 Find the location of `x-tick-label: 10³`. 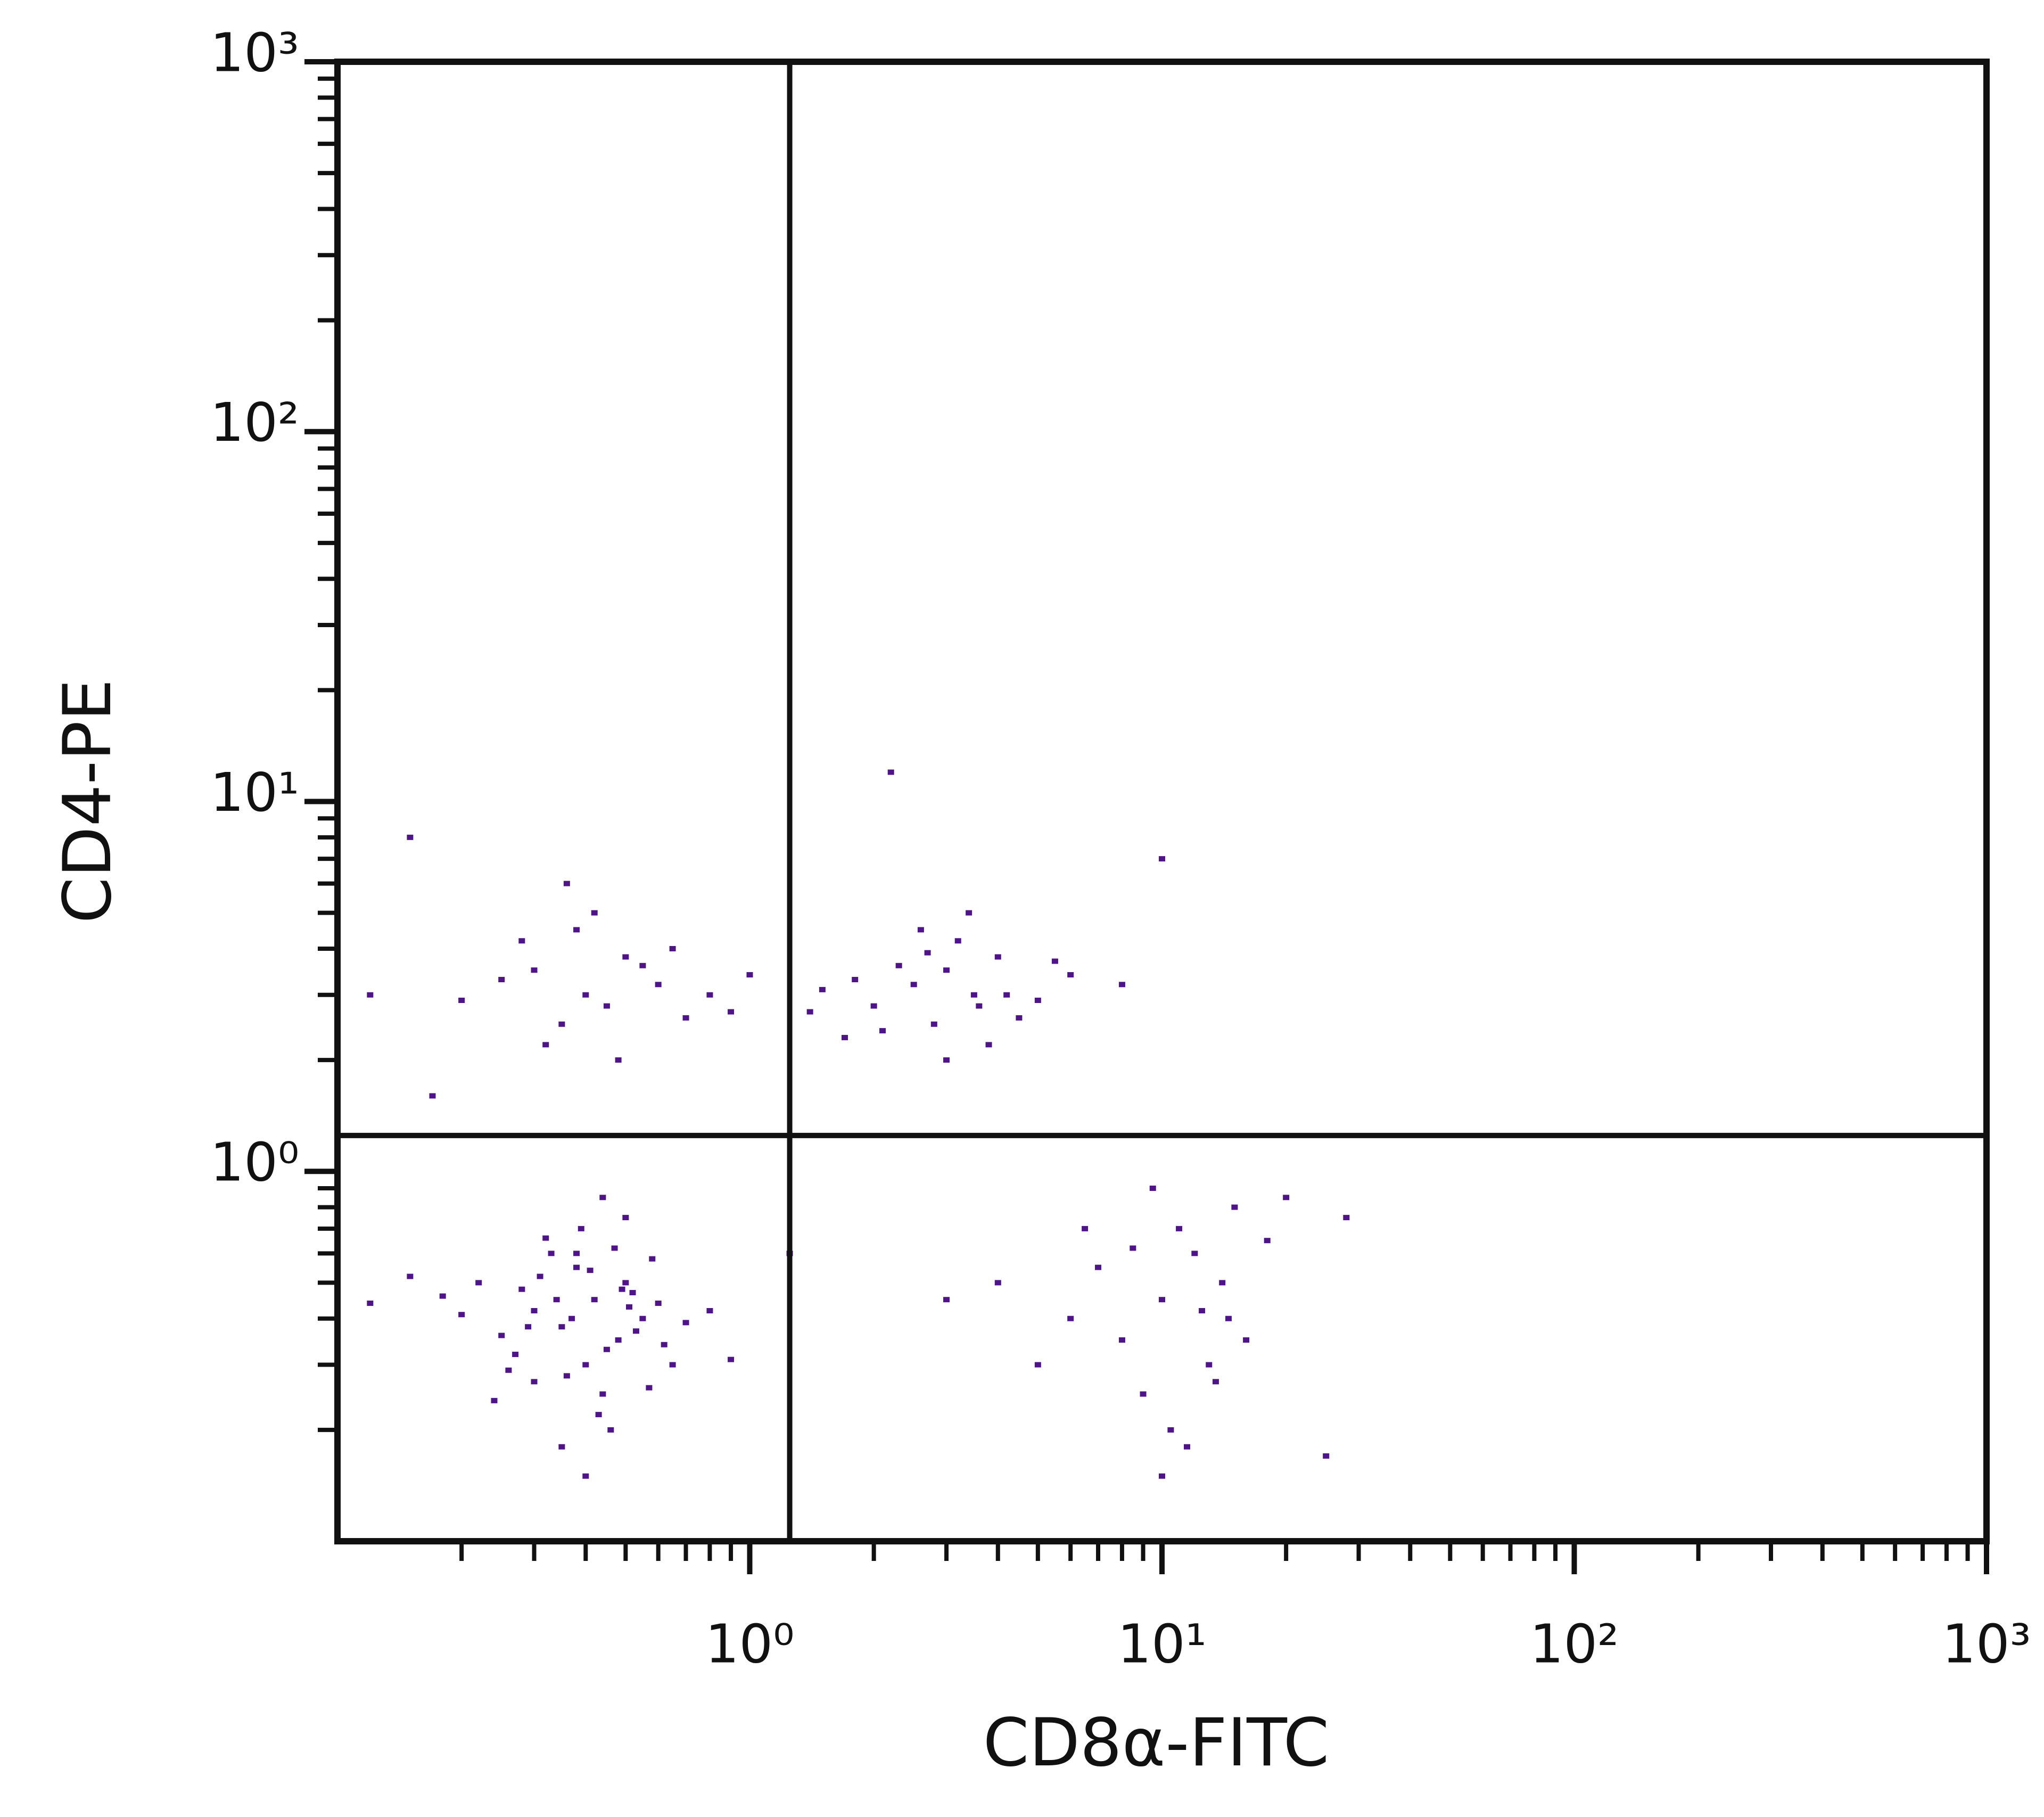

x-tick-label: 10³ is located at coordinates (1987, 1644).